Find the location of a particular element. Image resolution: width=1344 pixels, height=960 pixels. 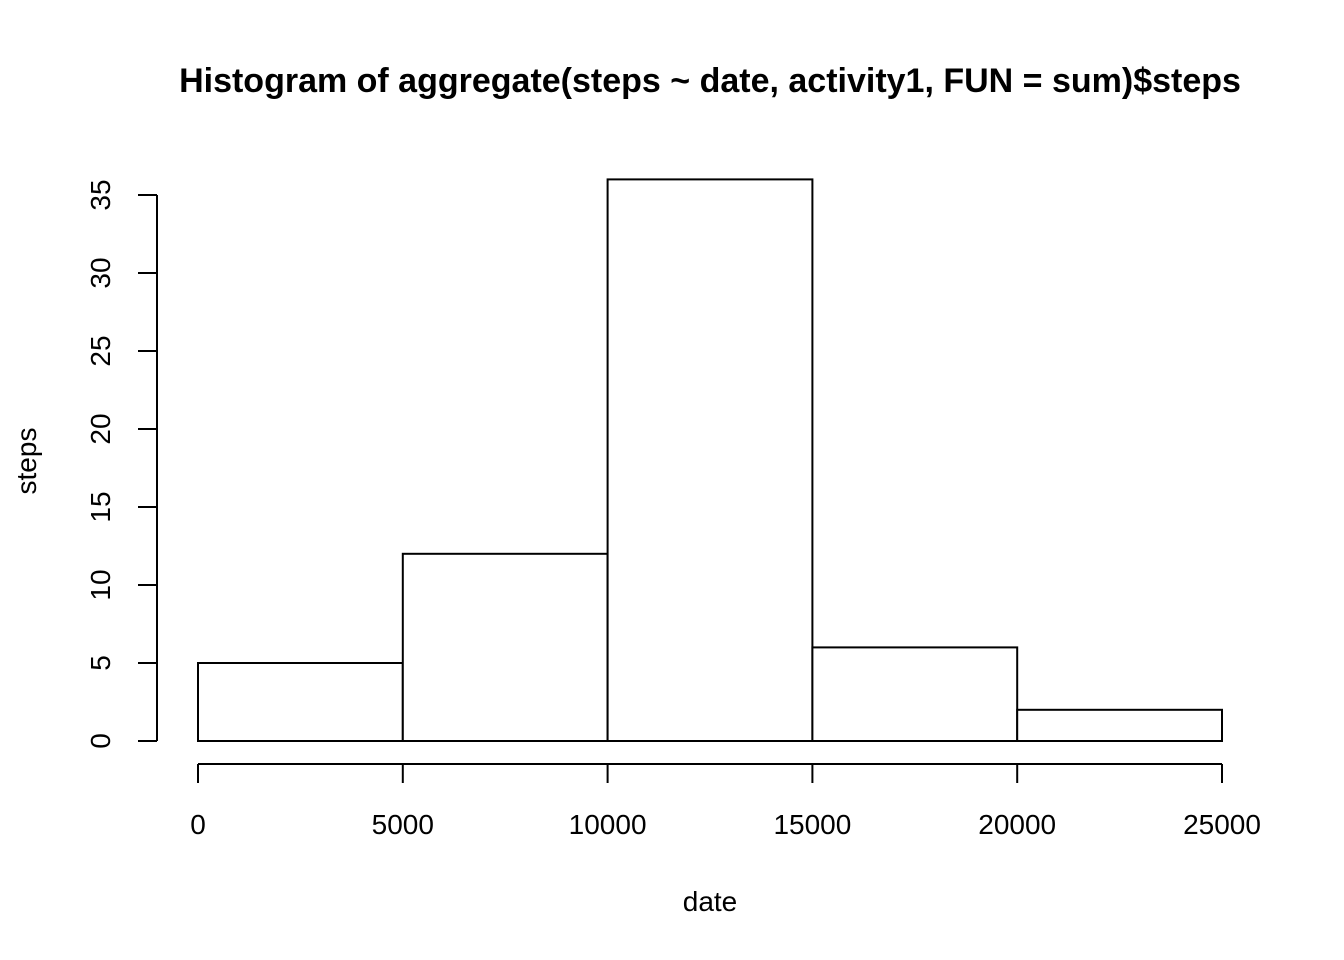

y-axis: 0 5 10 15 20 25 30 35 is located at coordinates (121, 464).